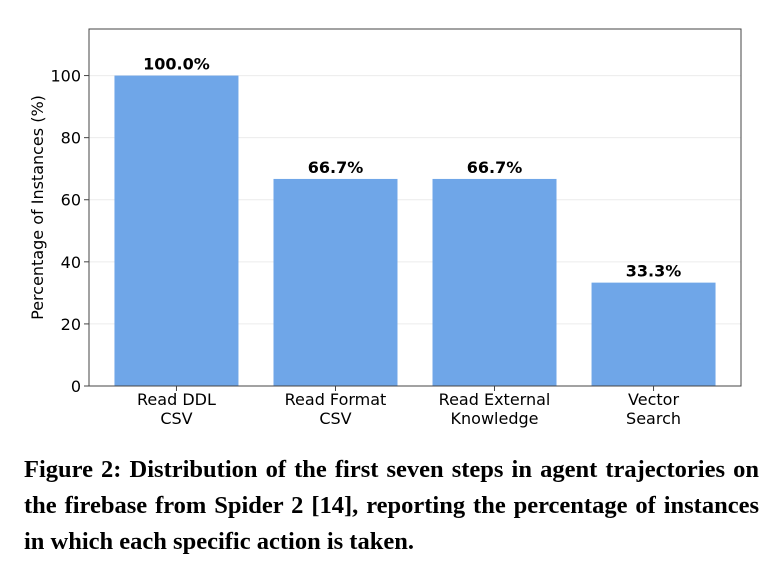 The width and height of the screenshot is (775, 571). Describe the element at coordinates (76, 386) in the screenshot. I see `y-tick-label: 0` at that location.